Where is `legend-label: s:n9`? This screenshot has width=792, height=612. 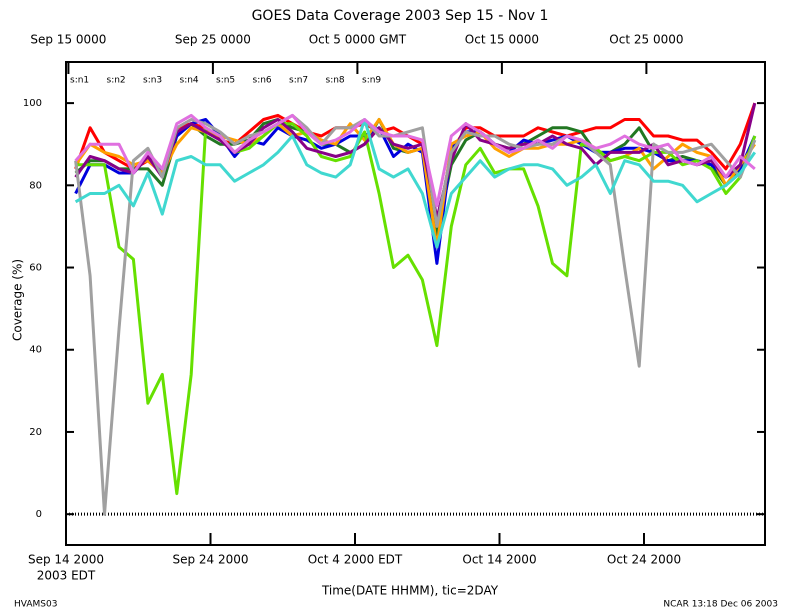 legend-label: s:n9 is located at coordinates (371, 81).